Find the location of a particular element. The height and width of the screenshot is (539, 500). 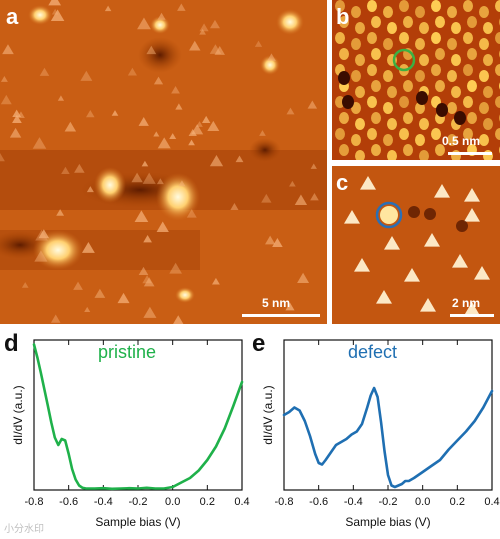

series-line-pristine is located at coordinates (138, 417).